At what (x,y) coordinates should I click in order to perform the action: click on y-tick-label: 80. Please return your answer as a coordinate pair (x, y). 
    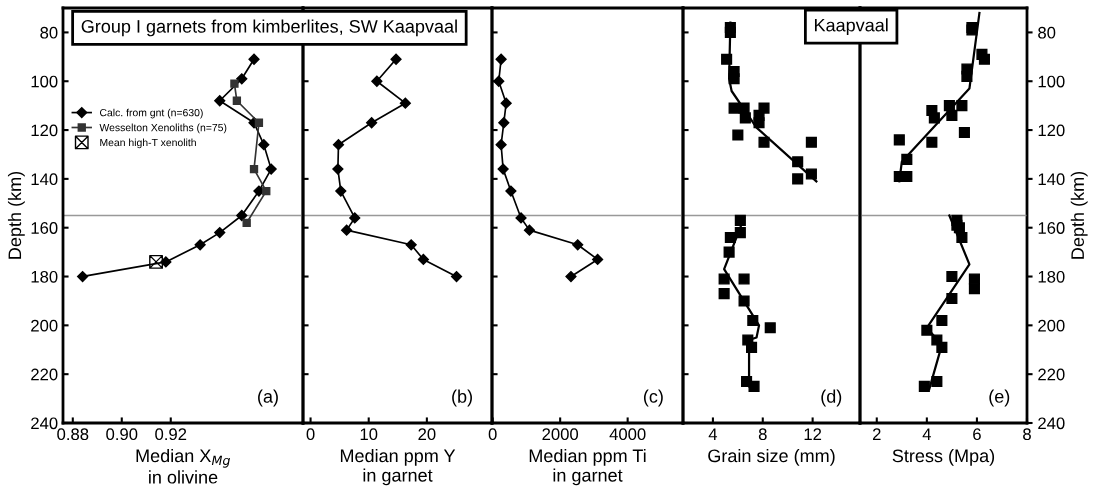
    Looking at the image, I should click on (49, 32).